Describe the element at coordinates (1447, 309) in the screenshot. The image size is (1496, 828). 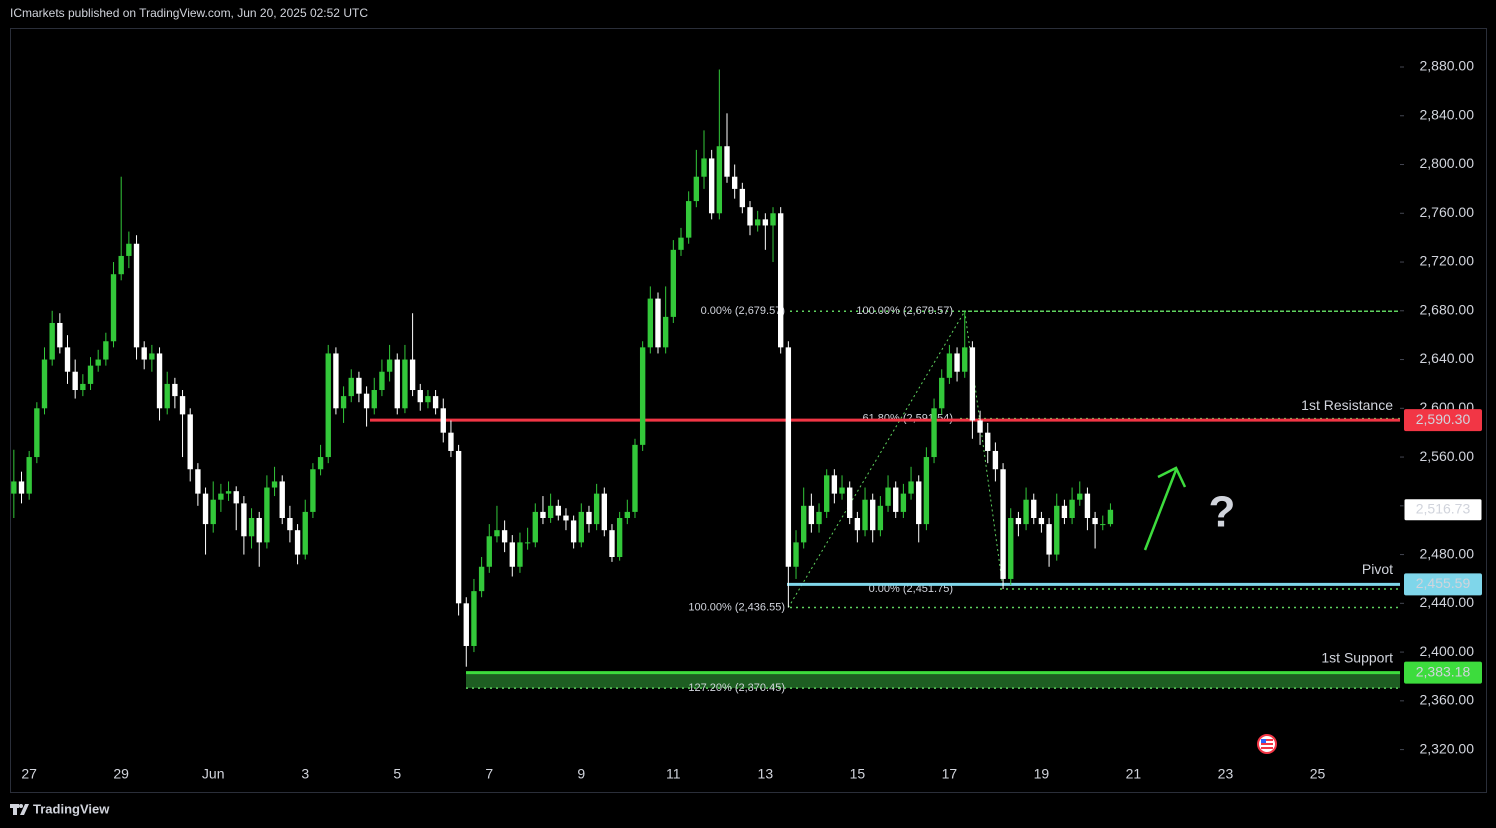
I see `y-tick-label: 2,680.00` at that location.